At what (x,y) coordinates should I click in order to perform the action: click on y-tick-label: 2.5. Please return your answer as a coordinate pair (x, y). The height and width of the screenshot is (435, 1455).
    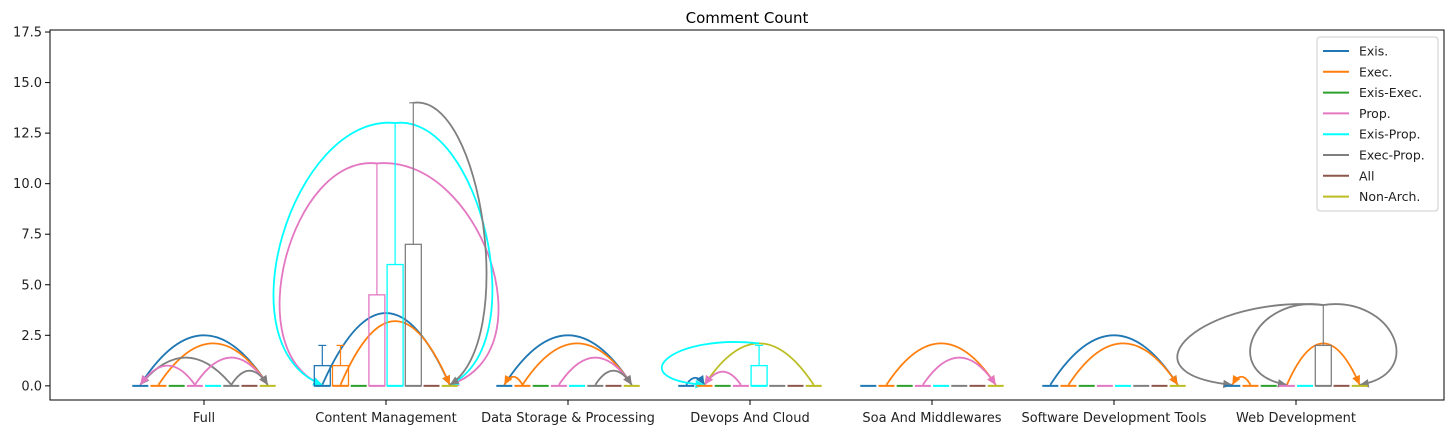
    Looking at the image, I should click on (31, 336).